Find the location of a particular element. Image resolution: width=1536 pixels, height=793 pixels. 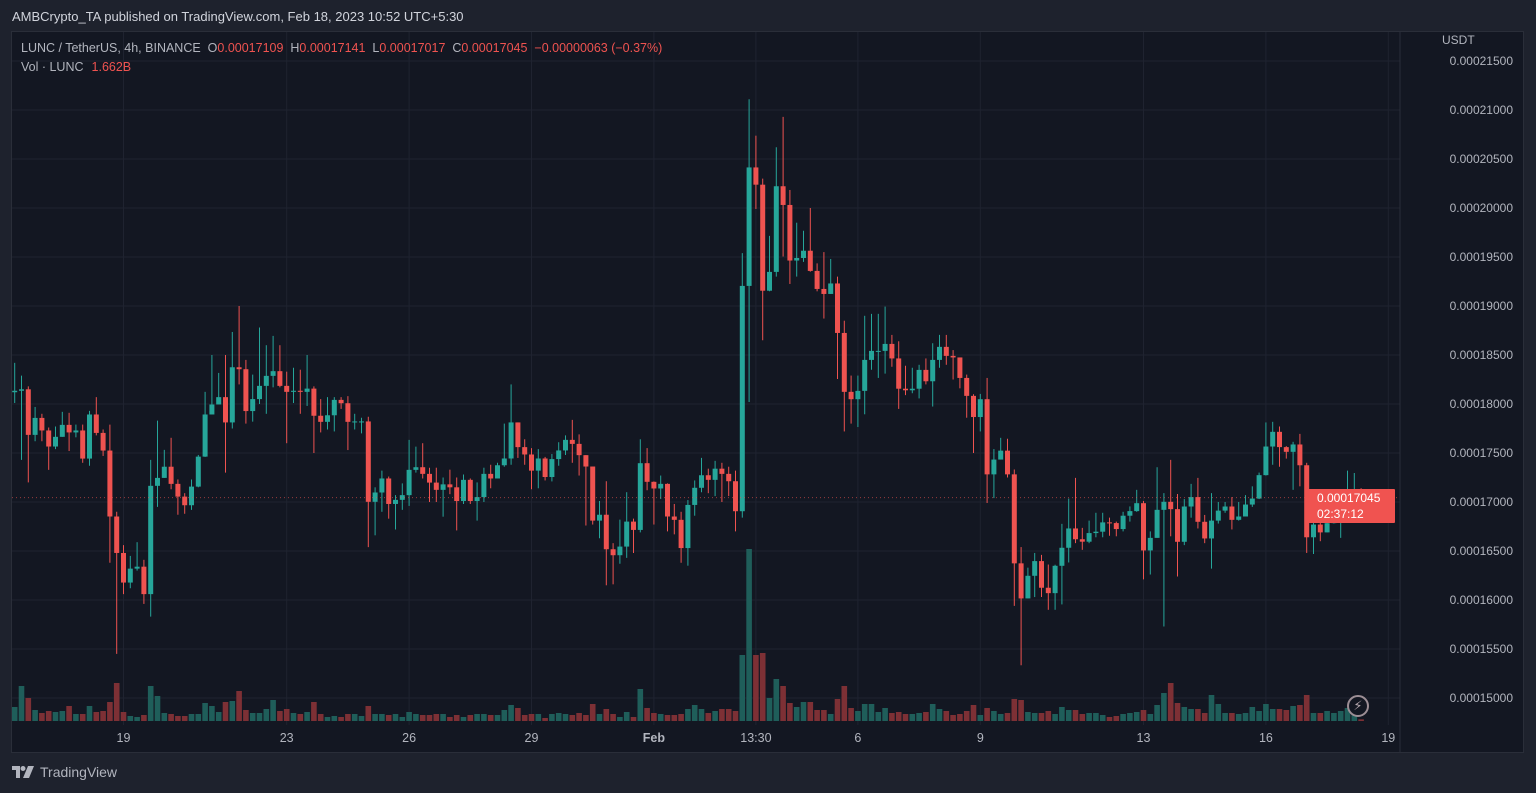

price-tick-label: 0.00021000 is located at coordinates (1482, 110).